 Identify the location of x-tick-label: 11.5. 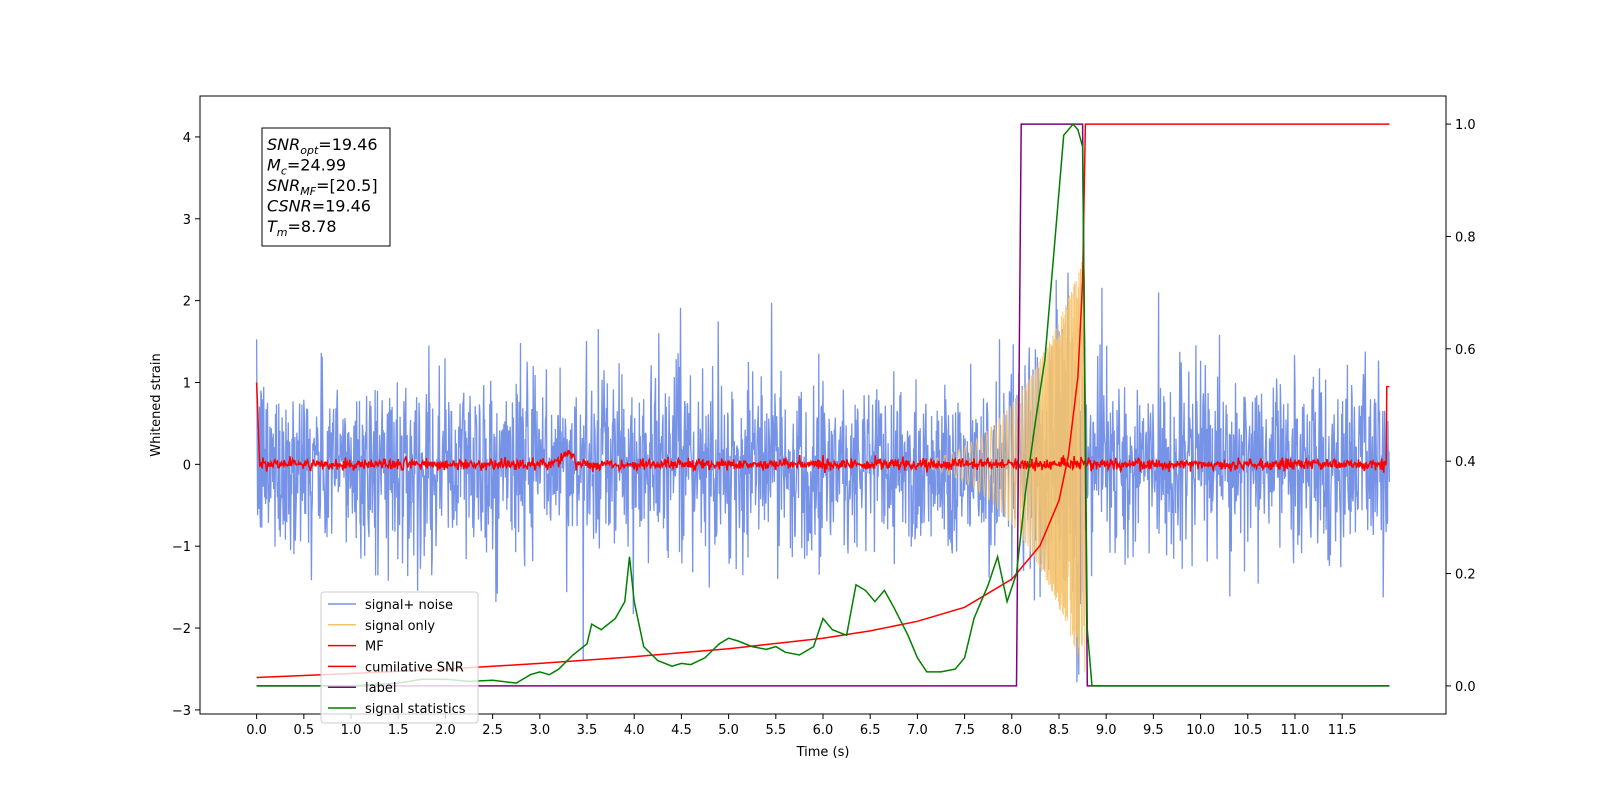
(1342, 730).